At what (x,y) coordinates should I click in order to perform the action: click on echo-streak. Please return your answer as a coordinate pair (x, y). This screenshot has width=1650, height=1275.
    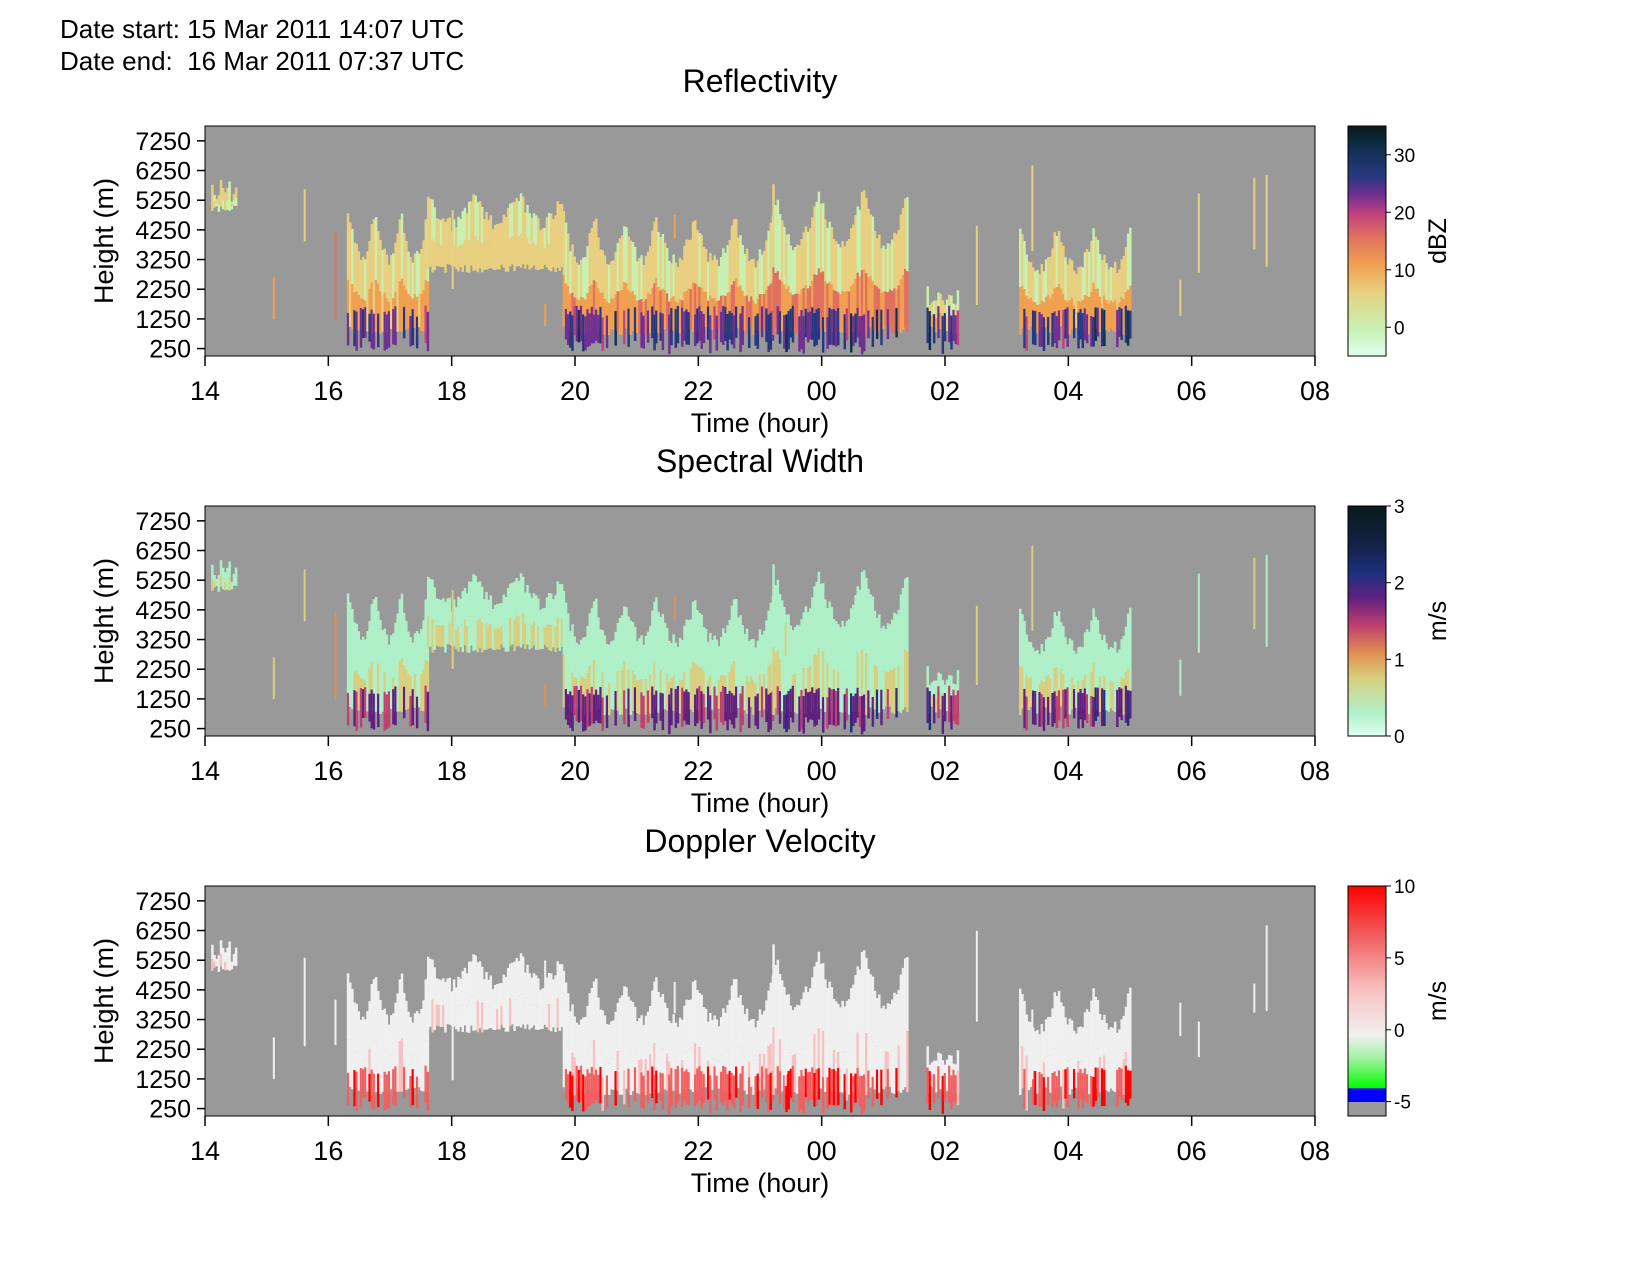
    Looking at the image, I should click on (785, 639).